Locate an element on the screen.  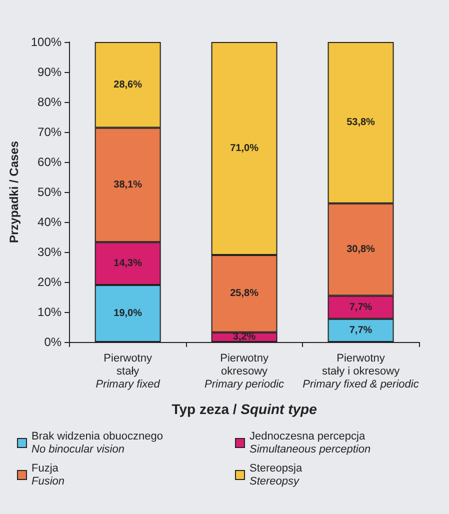
data-label: 14,3% is located at coordinates (128, 264).